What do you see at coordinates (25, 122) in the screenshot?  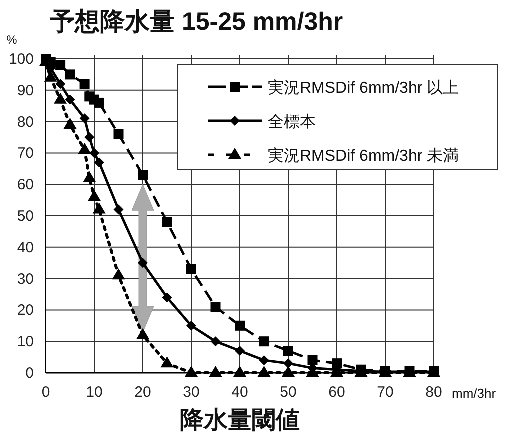 I see `y-tick-label: 80` at bounding box center [25, 122].